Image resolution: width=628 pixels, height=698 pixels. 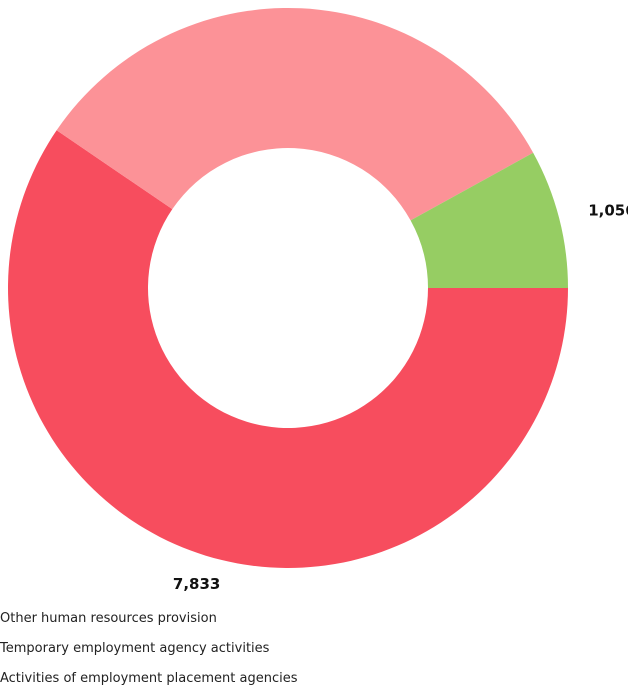 What do you see at coordinates (608, 211) in the screenshot?
I see `data-label-employment-placement: 1,056` at bounding box center [608, 211].